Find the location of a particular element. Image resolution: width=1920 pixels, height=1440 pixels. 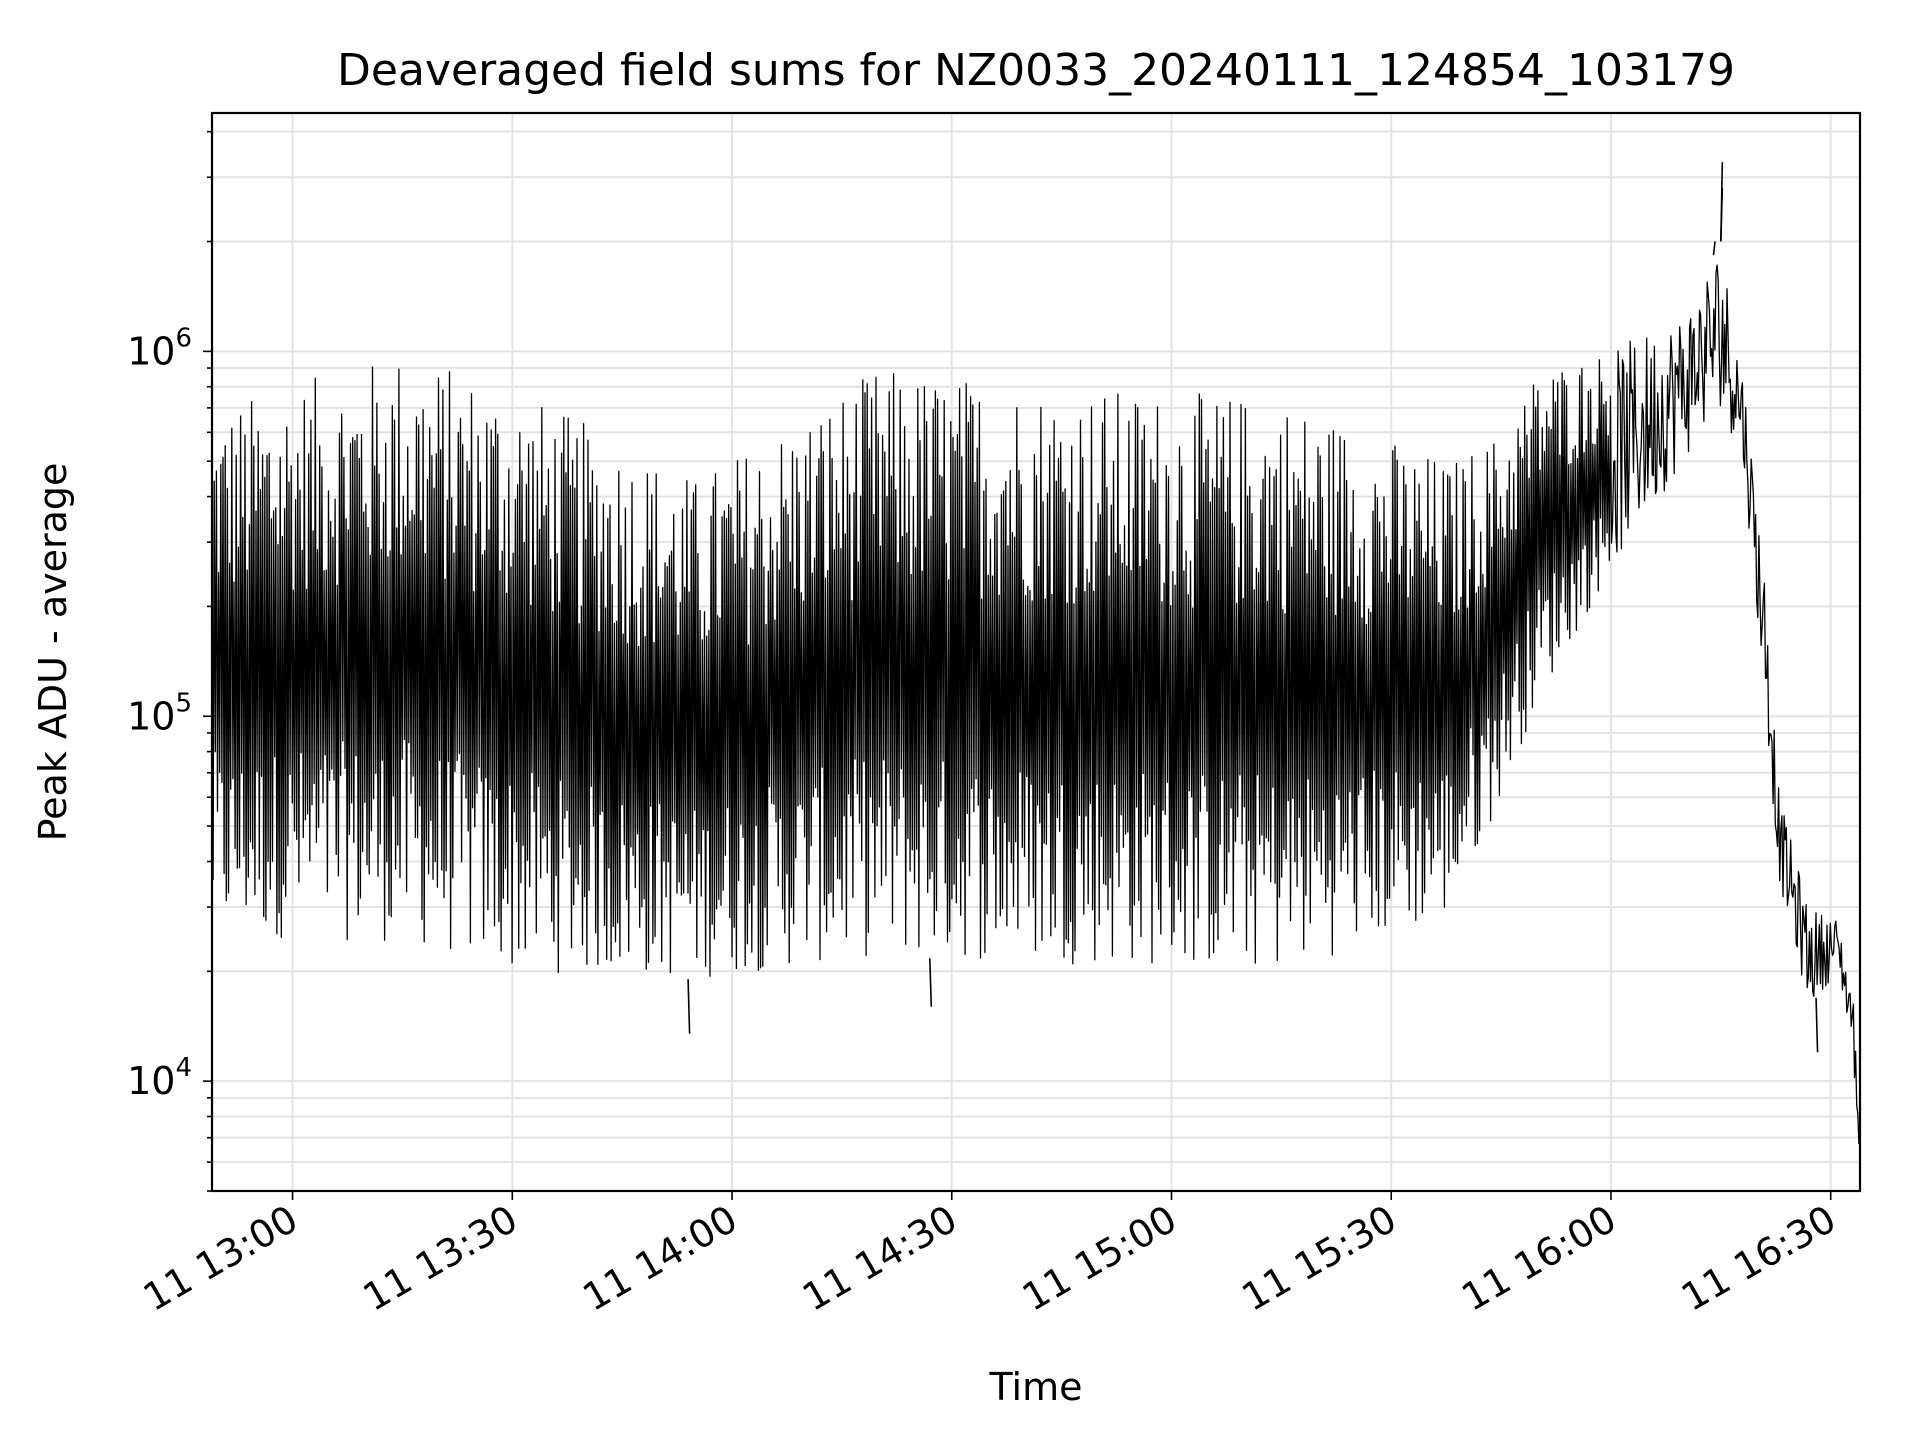

y-tick-exponent: 5 is located at coordinates (183, 703).